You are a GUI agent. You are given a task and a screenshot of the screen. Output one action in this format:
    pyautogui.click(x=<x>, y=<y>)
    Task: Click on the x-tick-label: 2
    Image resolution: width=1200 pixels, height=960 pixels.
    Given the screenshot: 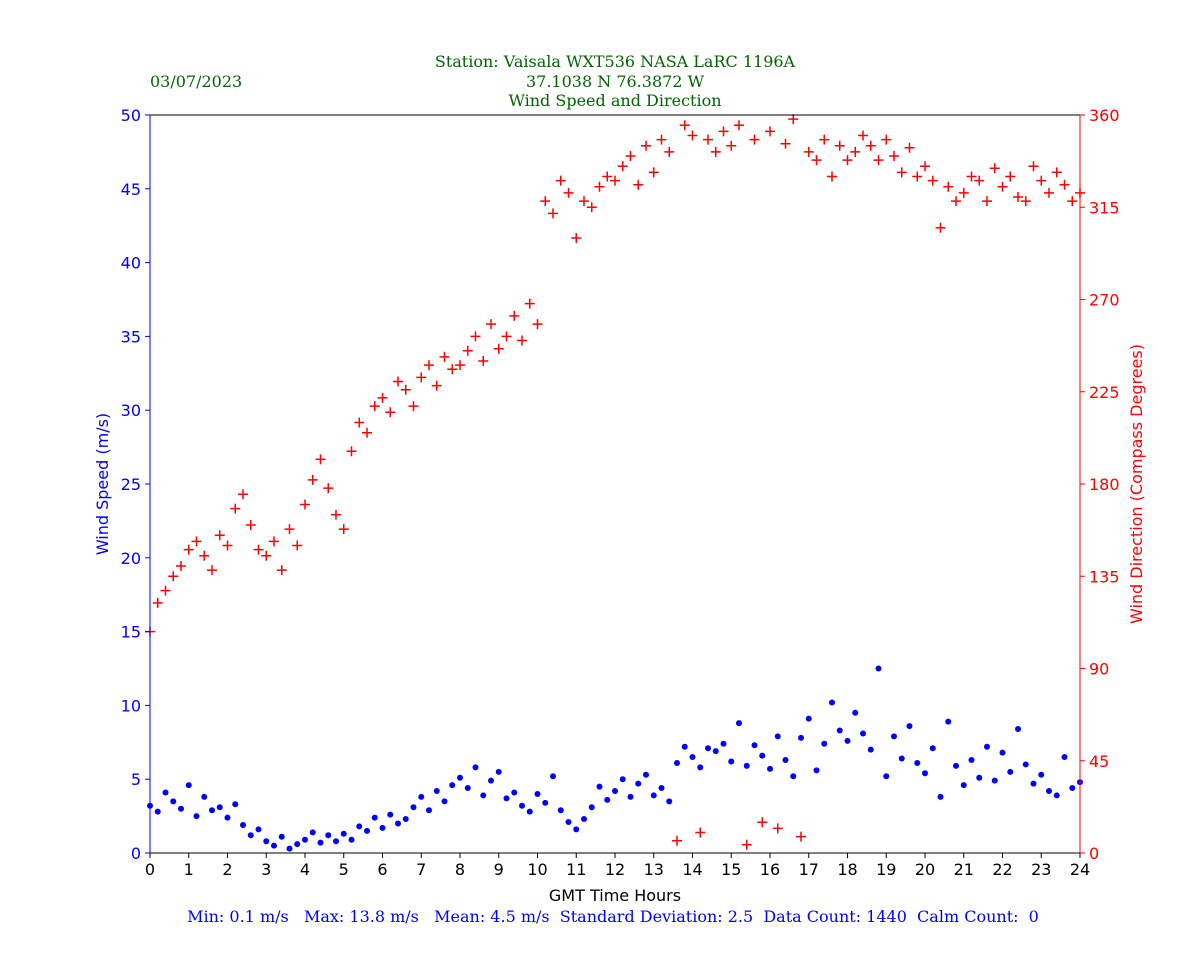 What is the action you would take?
    pyautogui.click(x=227, y=869)
    